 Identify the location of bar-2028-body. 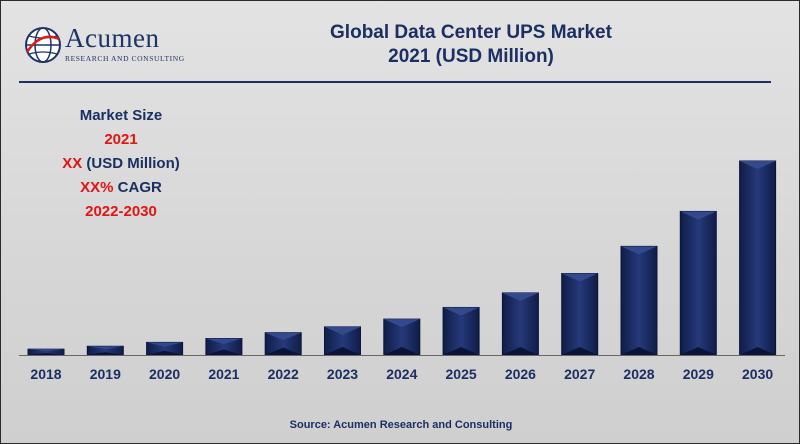
(639, 300).